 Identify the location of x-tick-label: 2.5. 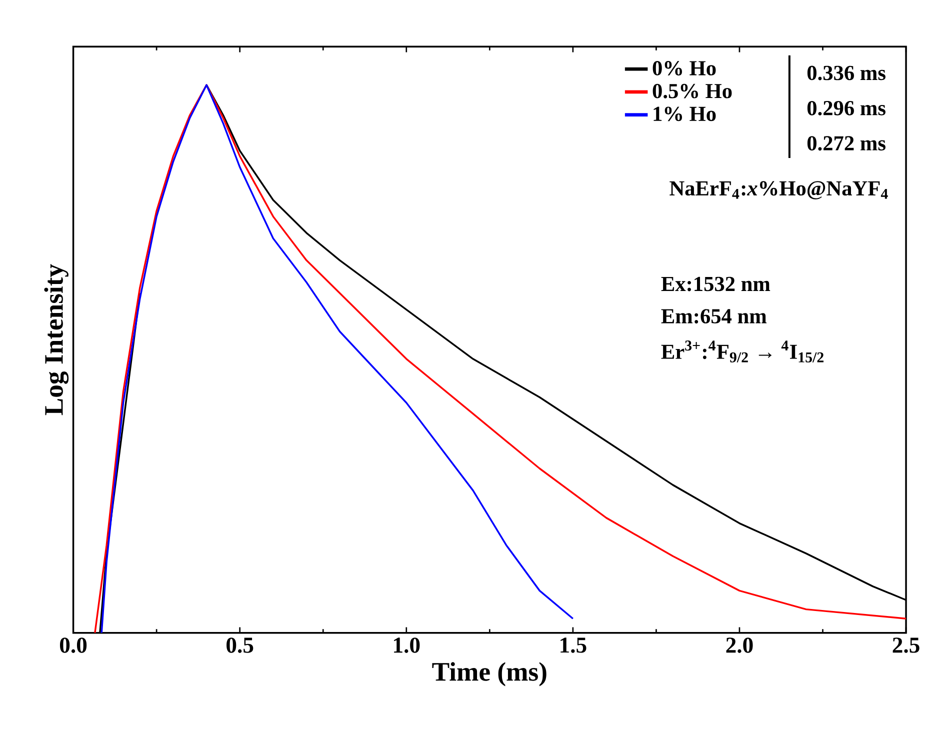
(906, 645).